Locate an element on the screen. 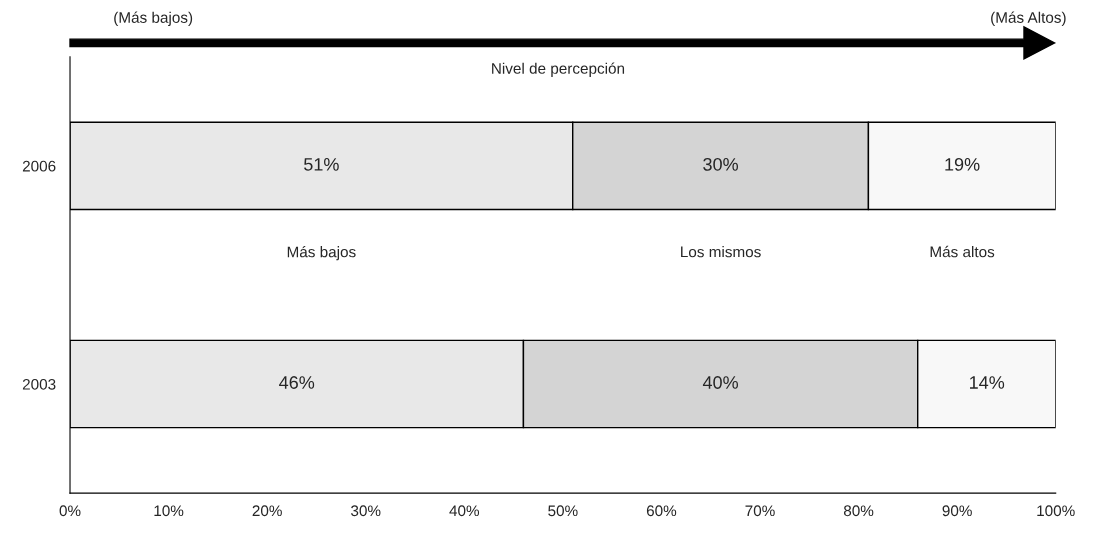 The height and width of the screenshot is (536, 1094). text: Más bajos is located at coordinates (321, 253).